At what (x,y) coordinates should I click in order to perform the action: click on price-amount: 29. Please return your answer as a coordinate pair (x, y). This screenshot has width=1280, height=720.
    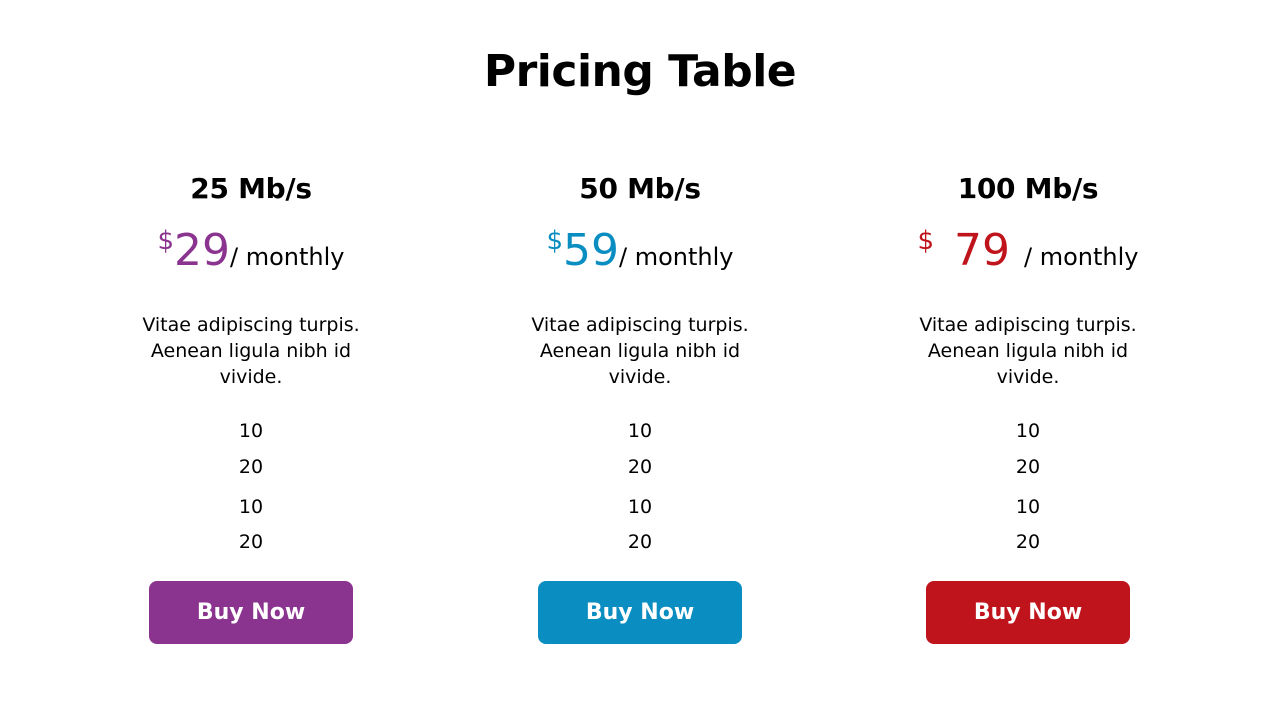
    Looking at the image, I should click on (202, 250).